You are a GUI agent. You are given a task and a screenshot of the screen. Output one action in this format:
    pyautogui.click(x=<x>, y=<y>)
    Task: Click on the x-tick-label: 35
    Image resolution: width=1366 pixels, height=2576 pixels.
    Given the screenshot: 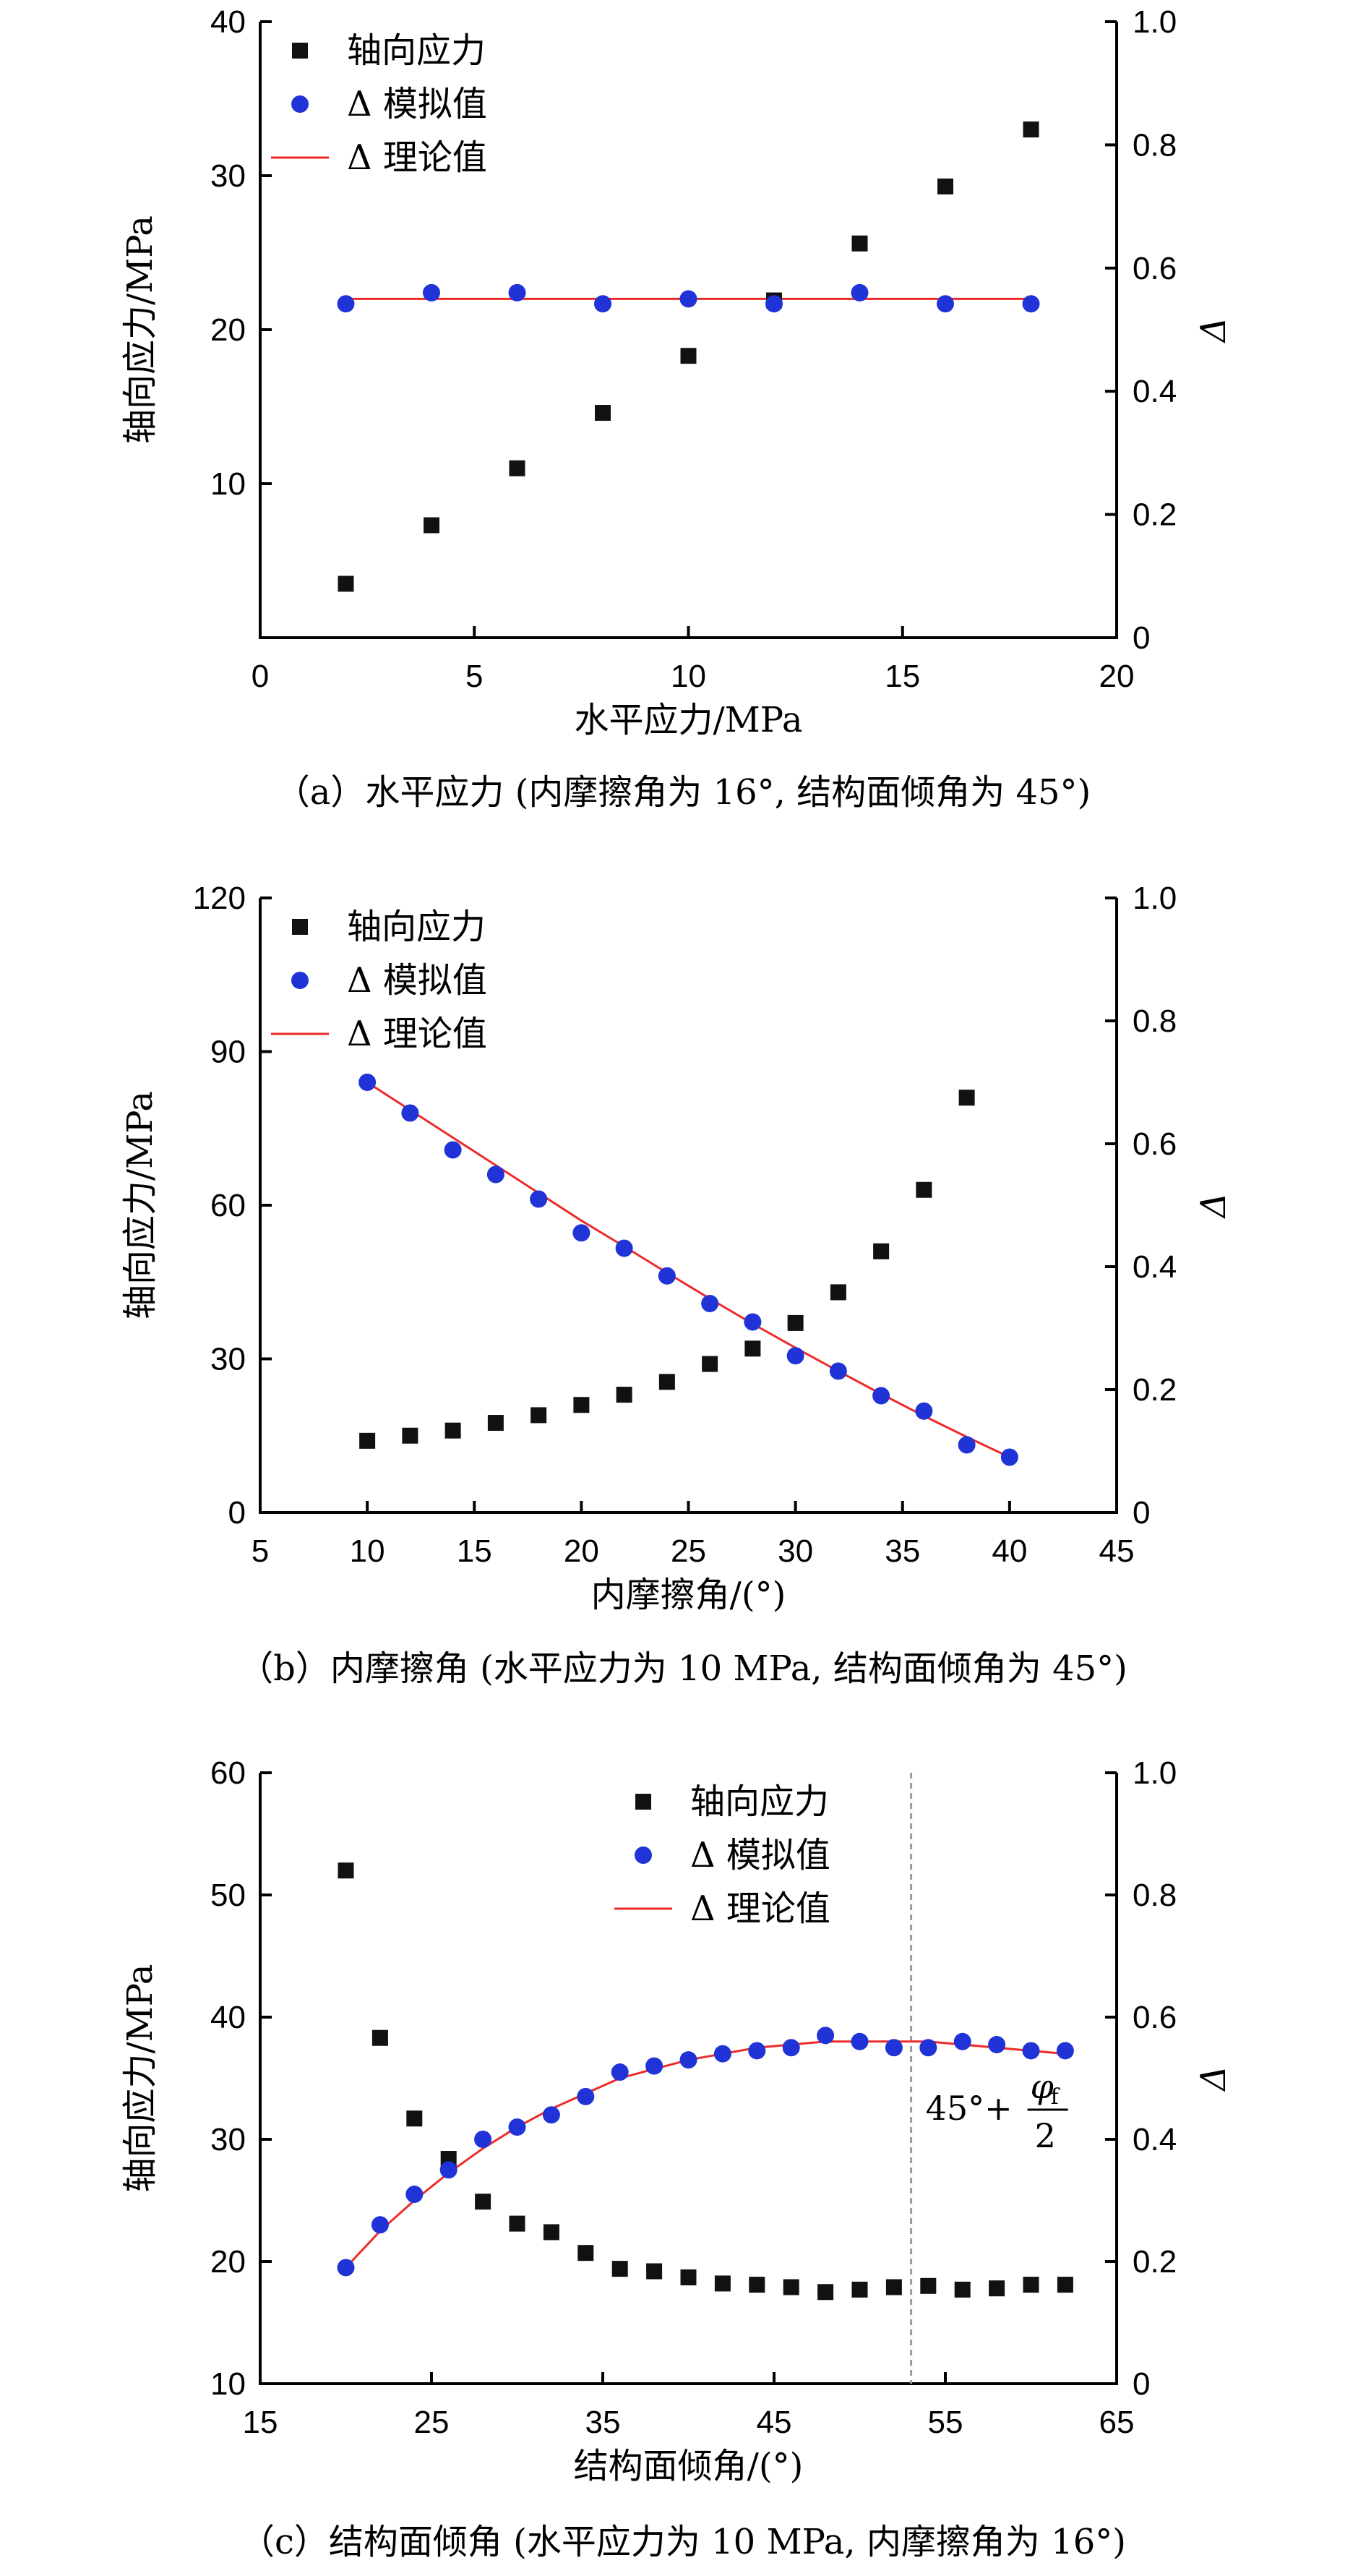 What is the action you would take?
    pyautogui.click(x=902, y=1551)
    